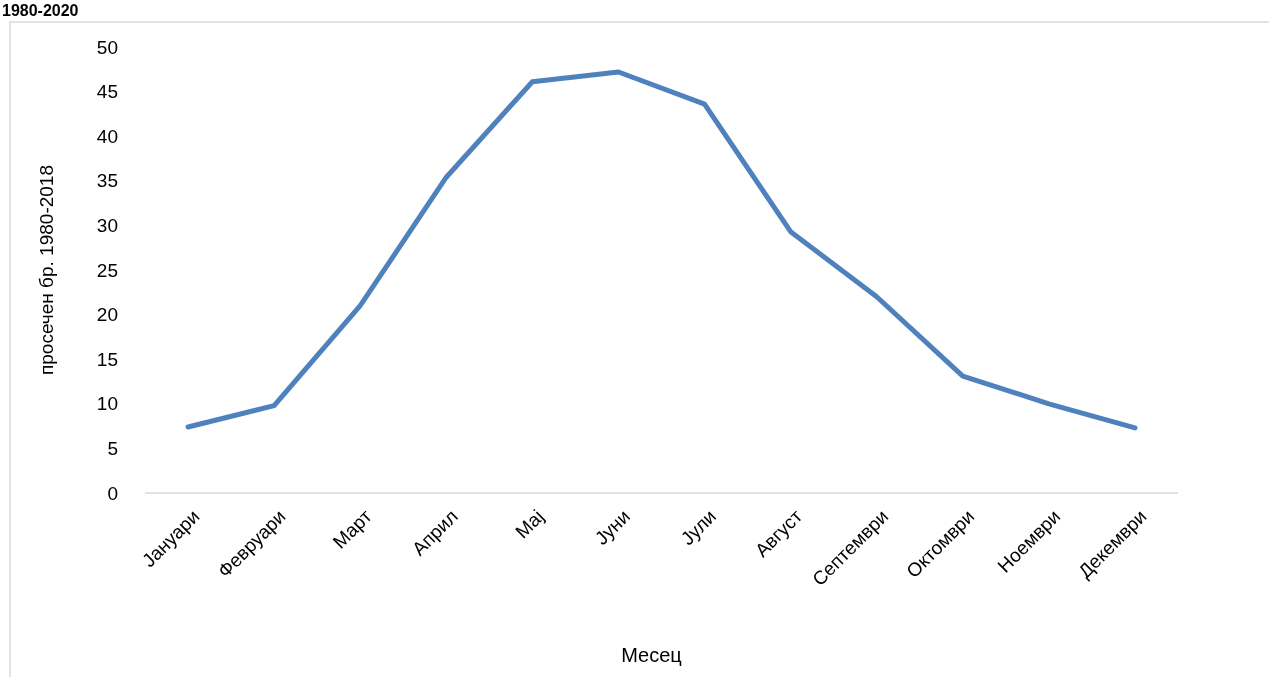 The image size is (1269, 677). I want to click on chart-title: 1980-2020, so click(40, 10).